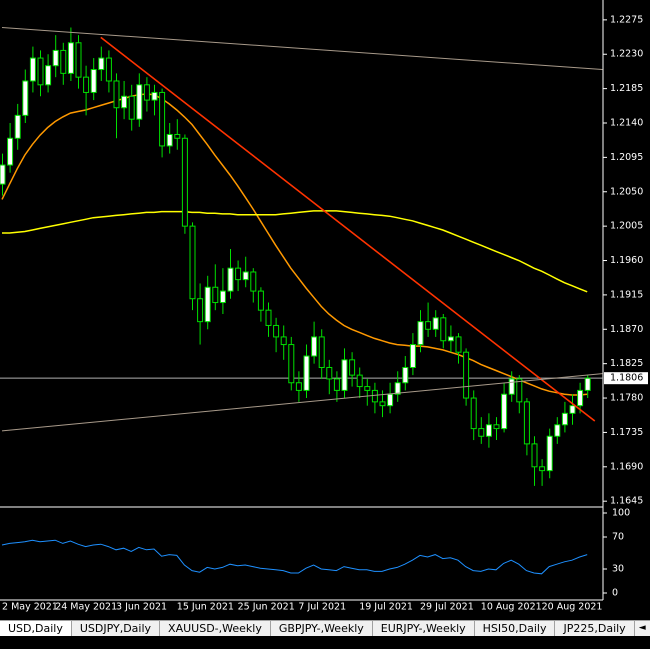 Image resolution: width=650 pixels, height=649 pixels. What do you see at coordinates (86, 607) in the screenshot?
I see `x-tick-label: 24 May 2021` at bounding box center [86, 607].